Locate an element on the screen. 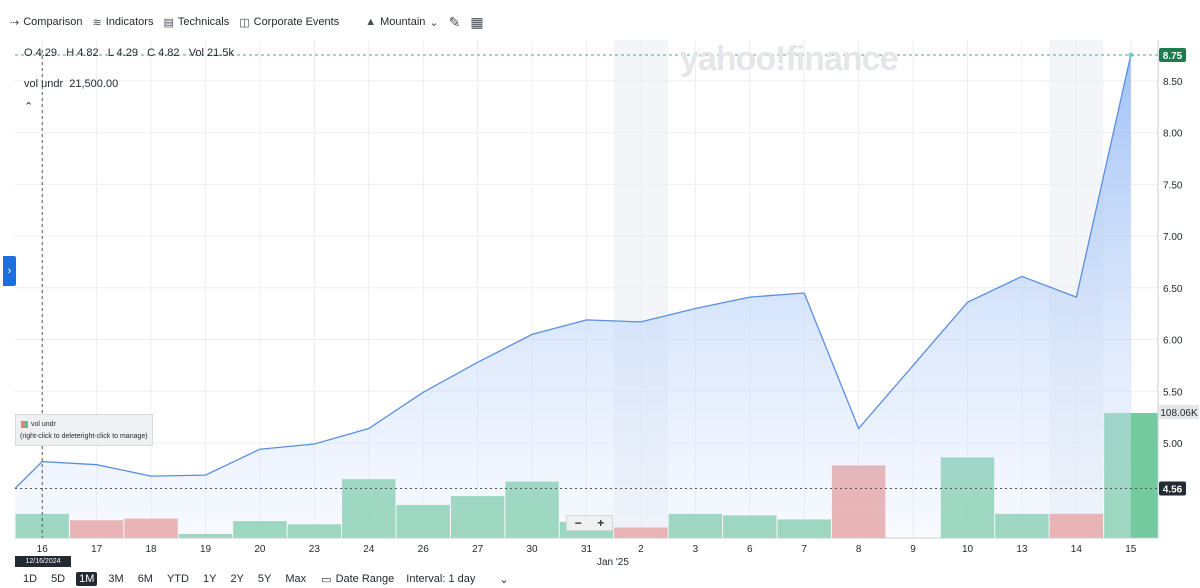  corporate-events-button: ◫ Corporate Events is located at coordinates (289, 22).